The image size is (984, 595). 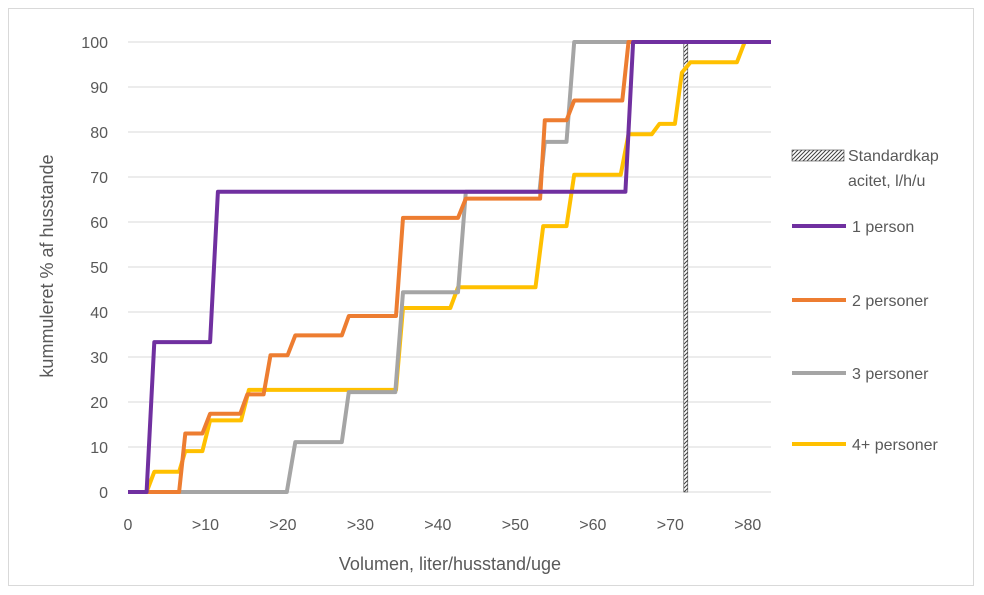 I want to click on reference-line-layer, so click(x=686, y=267).